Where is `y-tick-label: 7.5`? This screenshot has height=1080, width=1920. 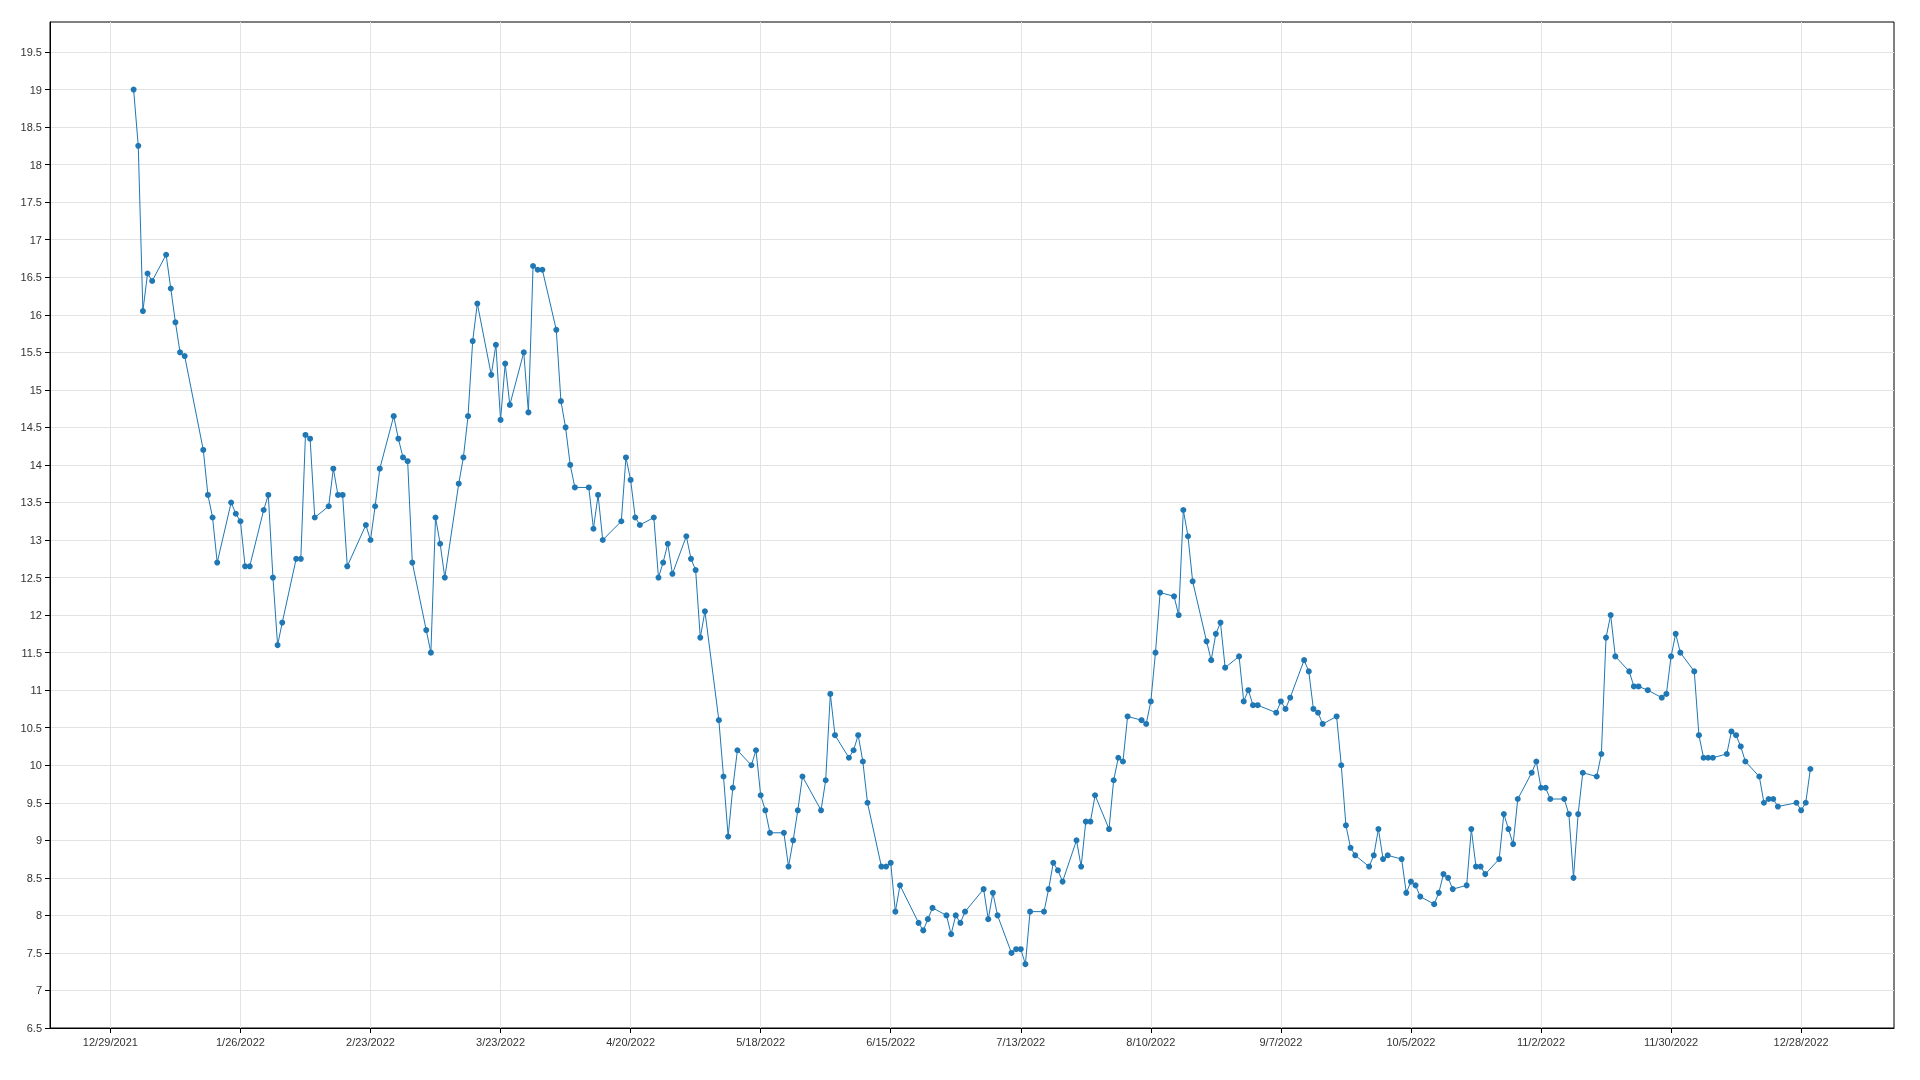
y-tick-label: 7.5 is located at coordinates (34, 952).